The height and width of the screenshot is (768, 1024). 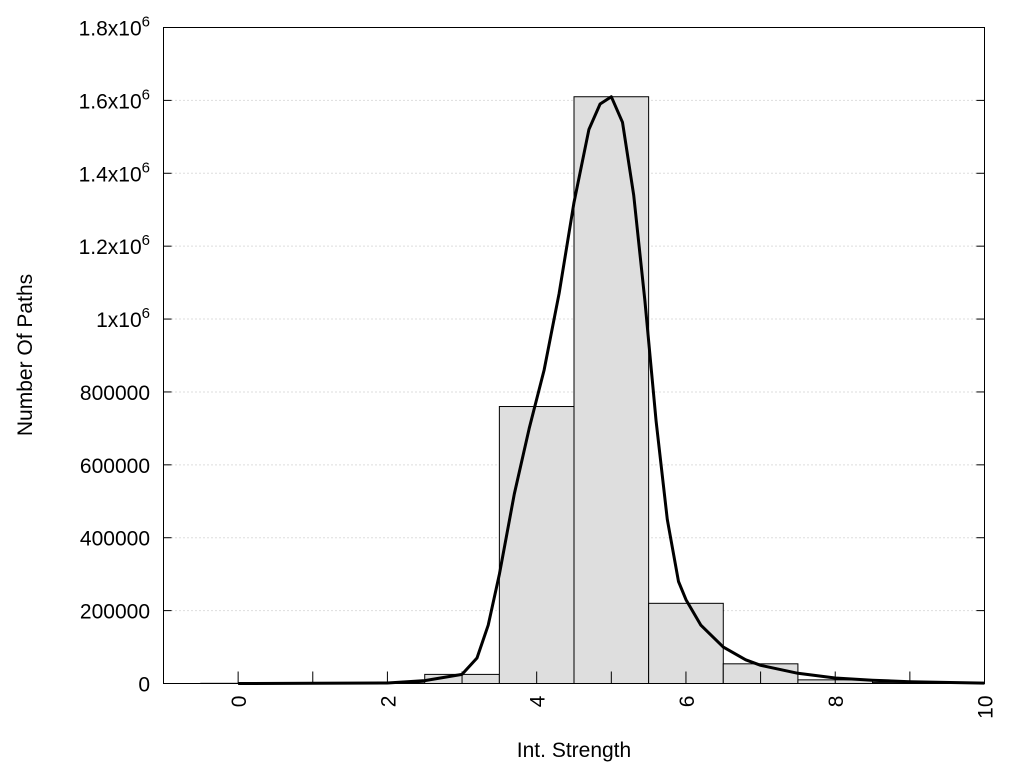 I want to click on x-tick-label: 2, so click(x=388, y=702).